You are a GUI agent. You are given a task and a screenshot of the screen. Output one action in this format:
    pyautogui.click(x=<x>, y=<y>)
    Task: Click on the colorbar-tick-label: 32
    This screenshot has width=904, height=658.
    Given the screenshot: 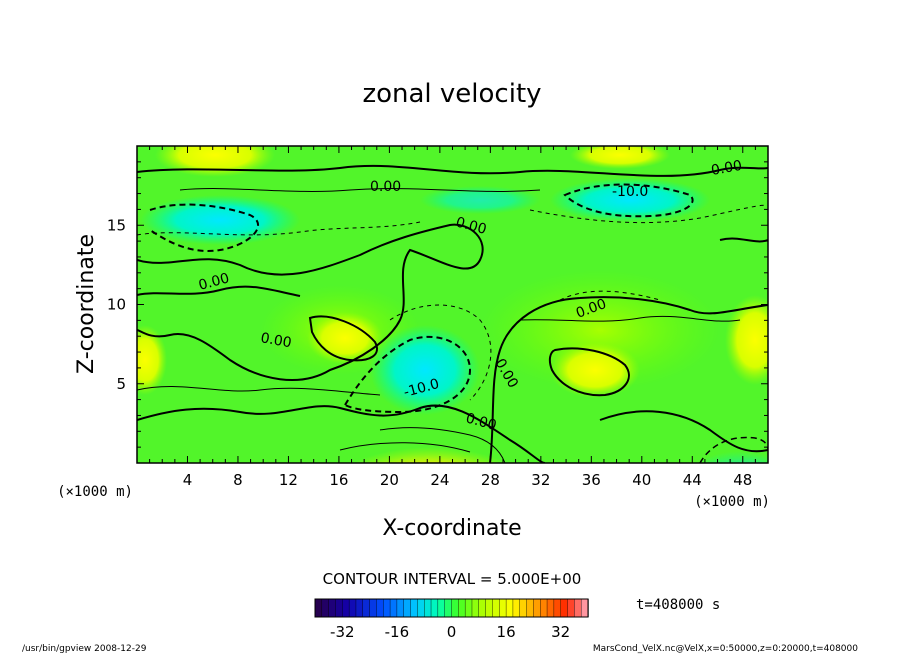 What is the action you would take?
    pyautogui.click(x=560, y=632)
    